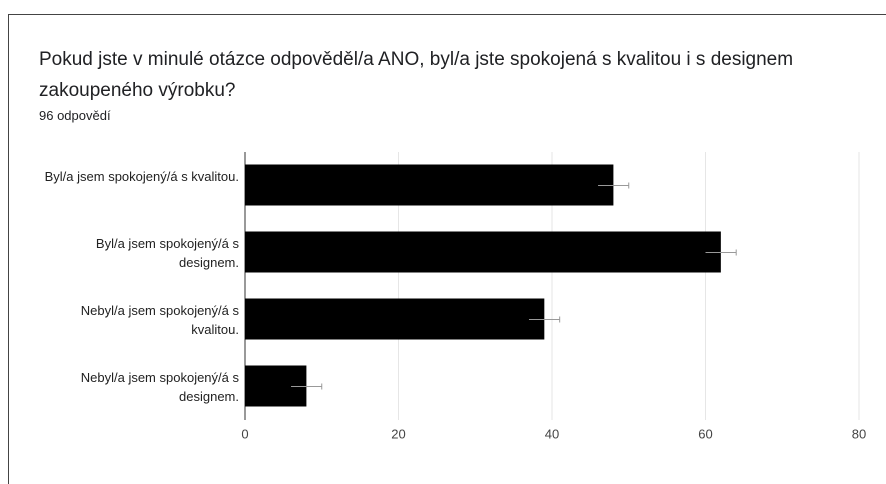 This screenshot has height=484, width=886. I want to click on y-tick-label: Nebyl/a jsem spokojený/á s designem., so click(159, 386).